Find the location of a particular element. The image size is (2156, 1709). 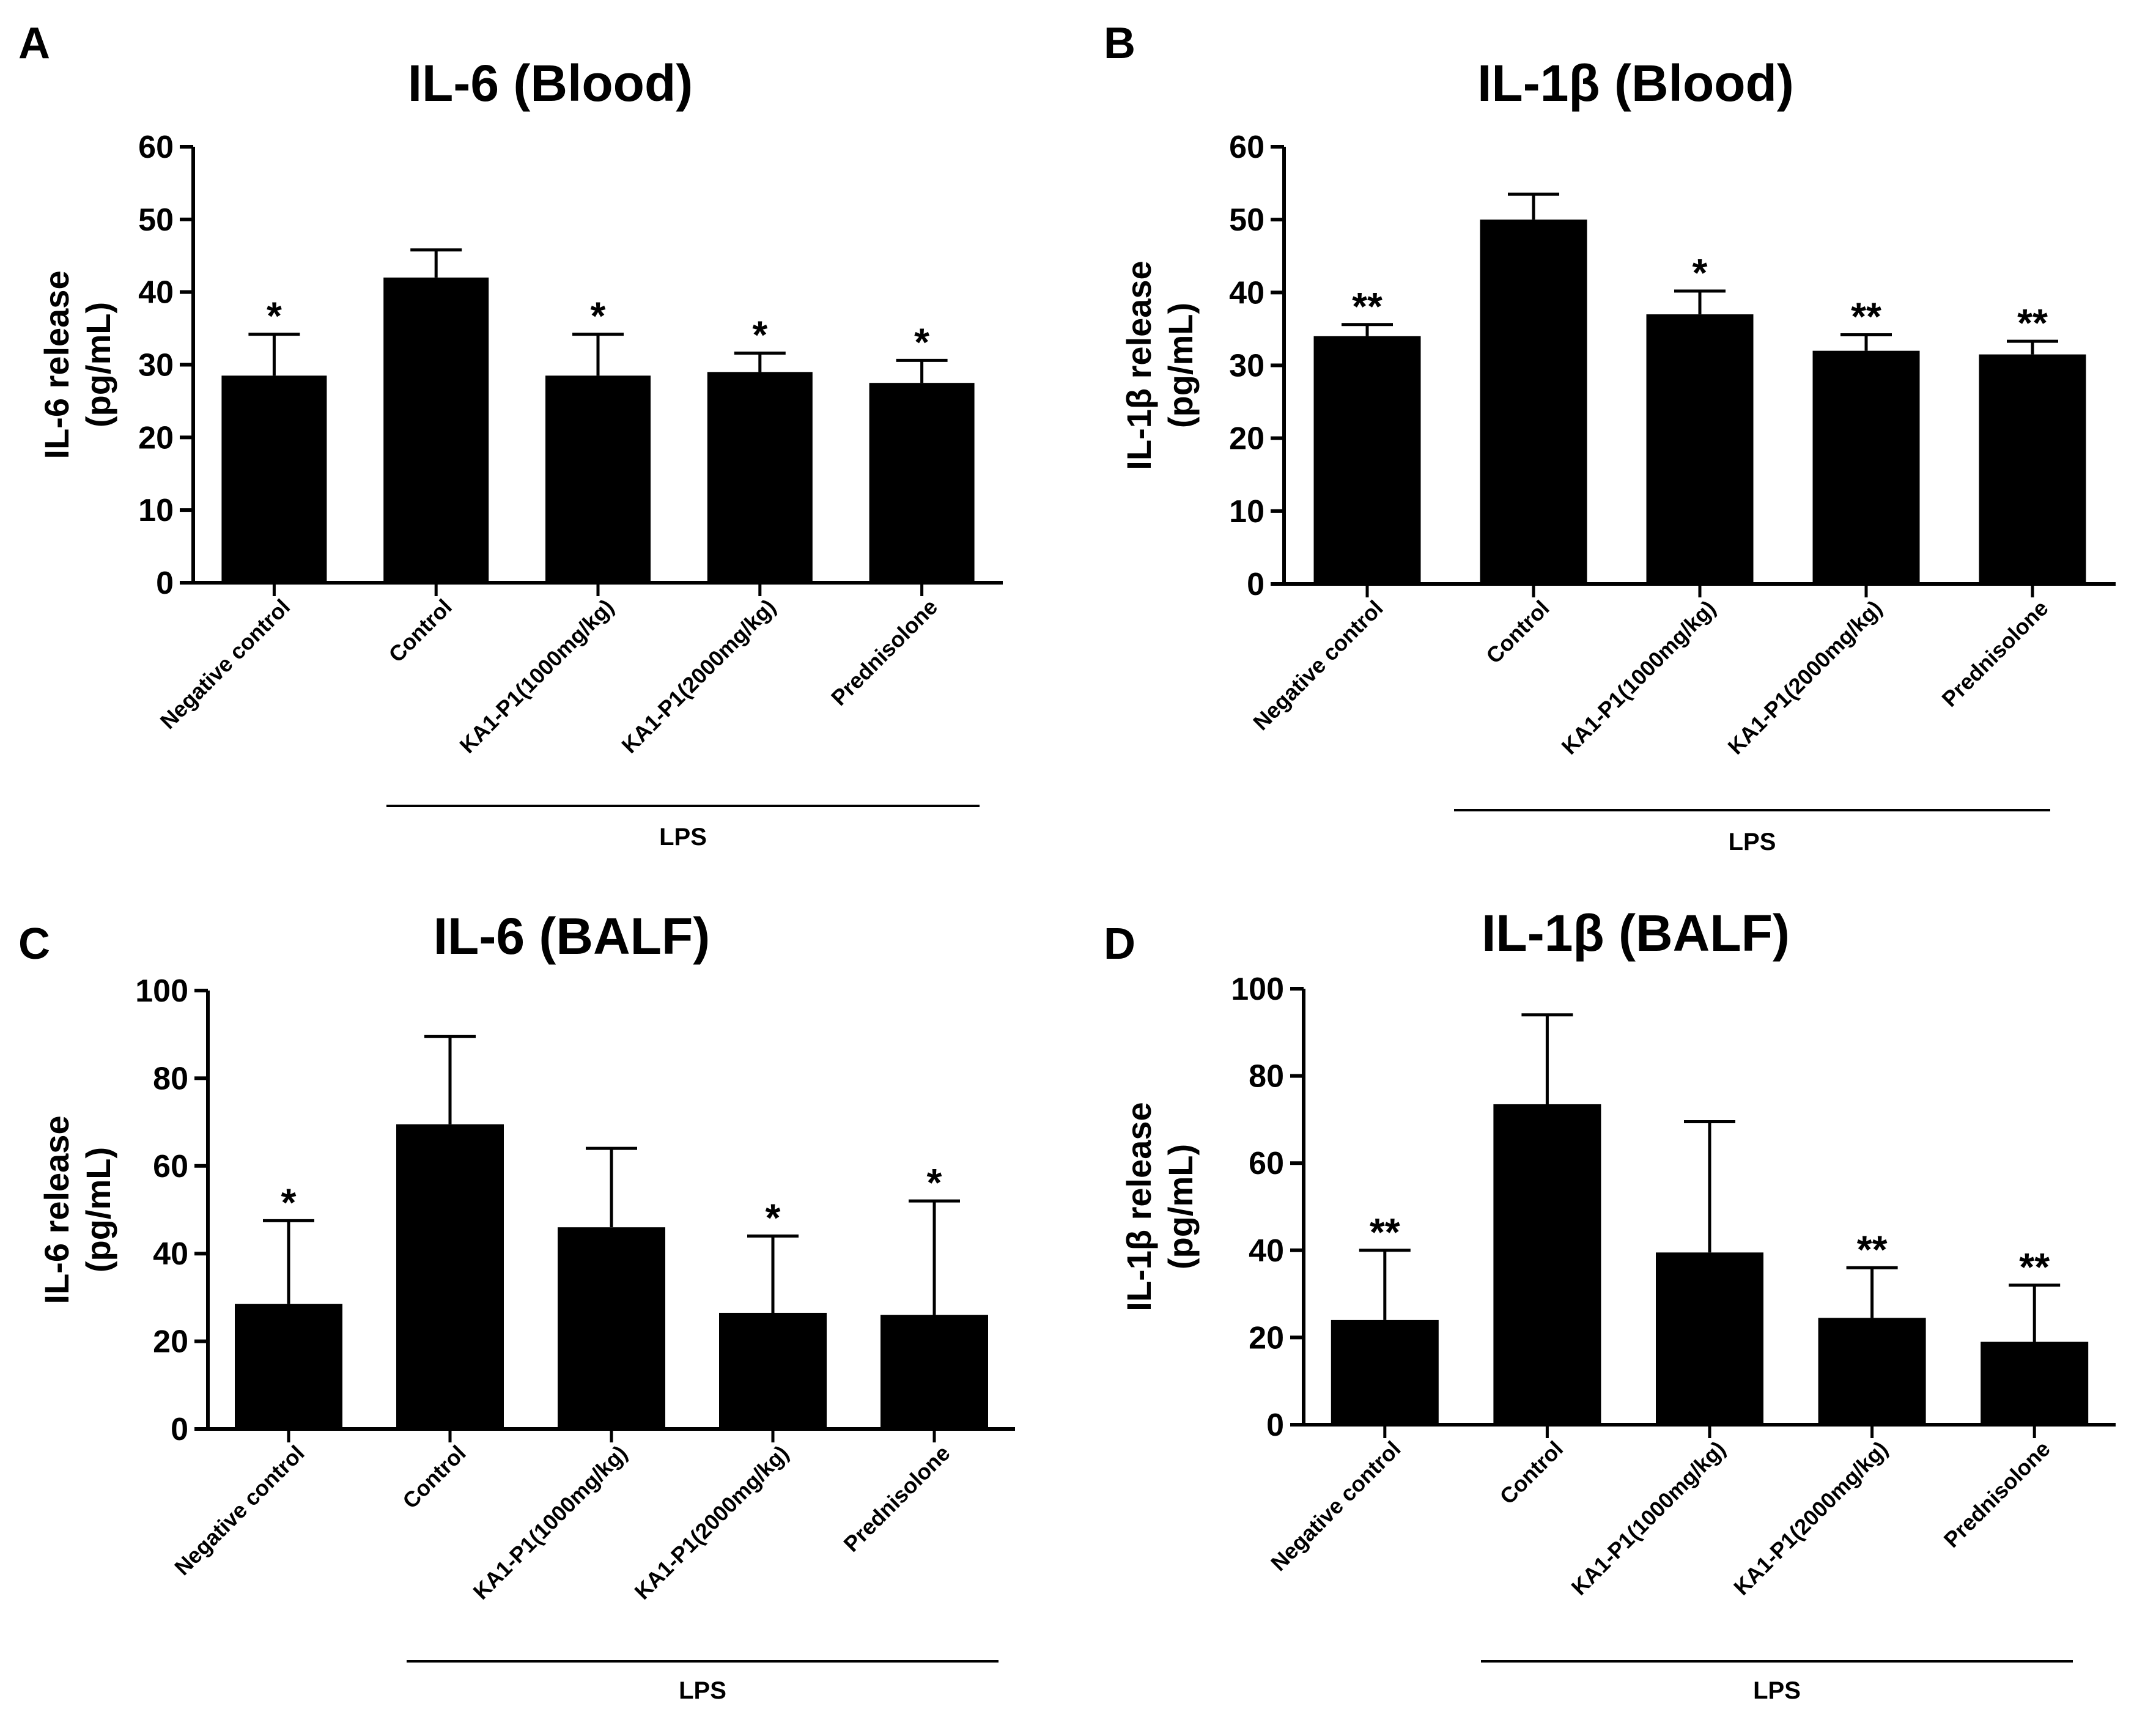

panel-letter: B is located at coordinates (1119, 43).